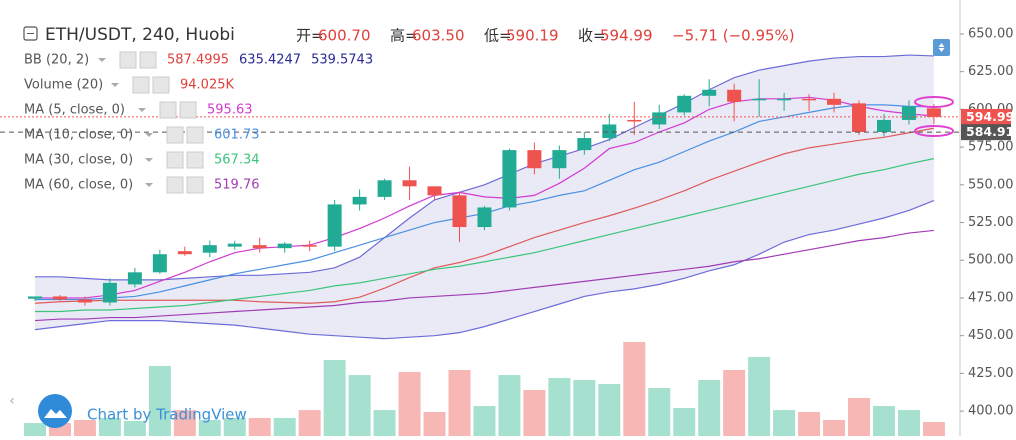 Image resolution: width=1016 pixels, height=440 pixels. Describe the element at coordinates (438, 36) in the screenshot. I see `ohlc-value: 603.50` at that location.